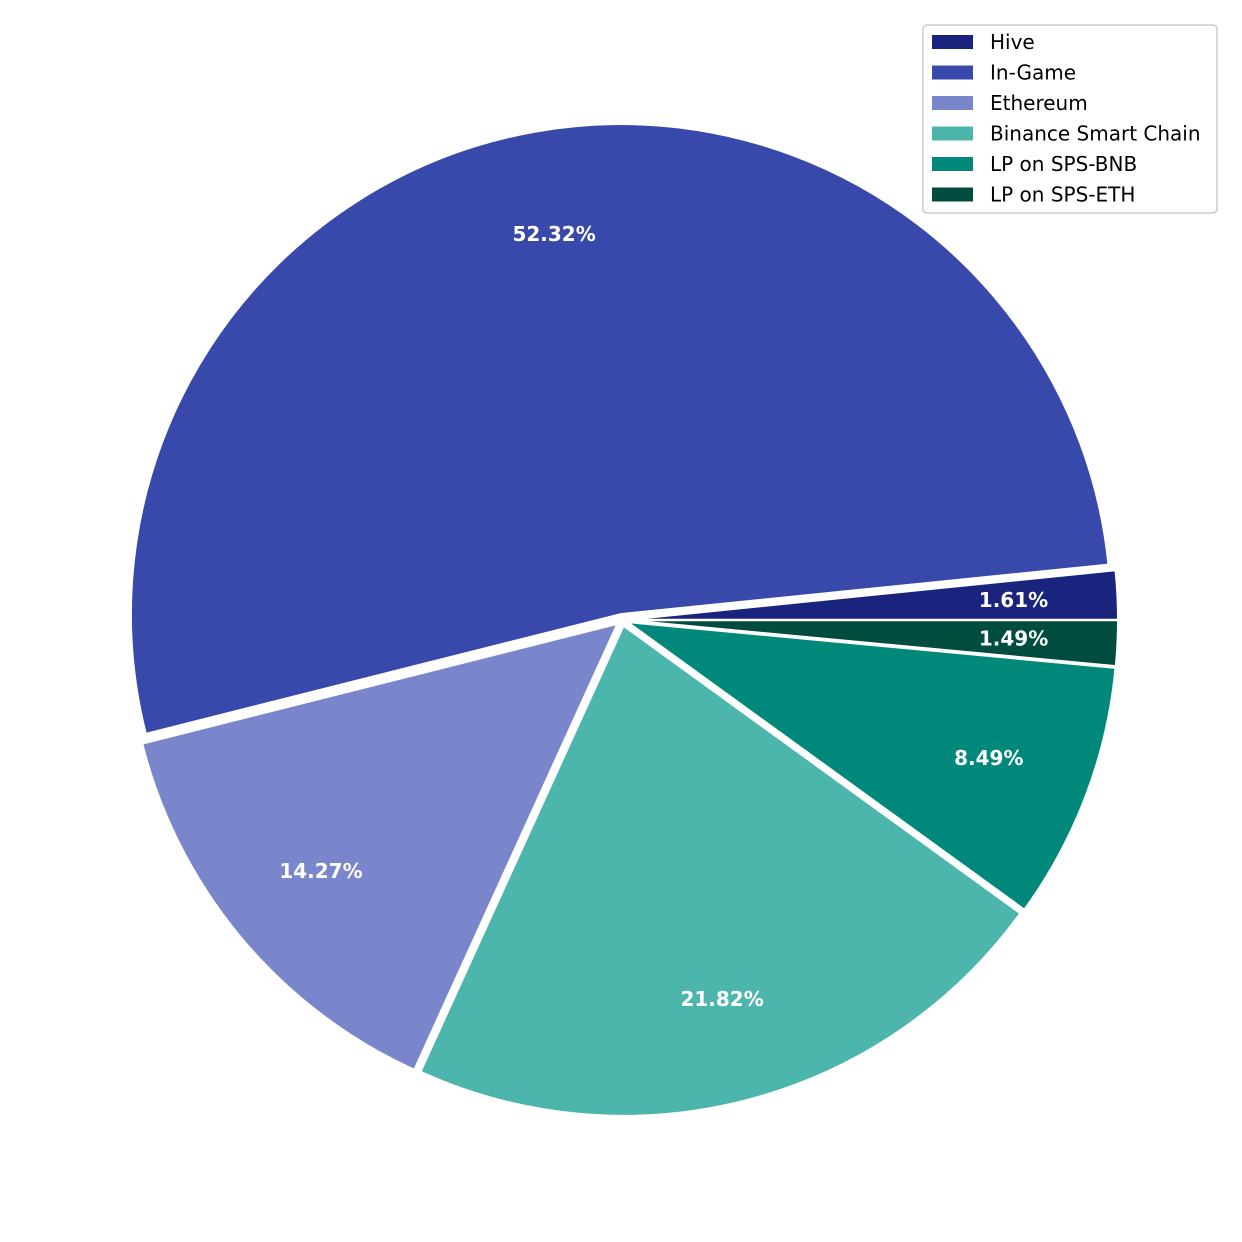 The image size is (1242, 1242). What do you see at coordinates (872, 643) in the screenshot?
I see `pie-slice-lp-on-sps-eth` at bounding box center [872, 643].